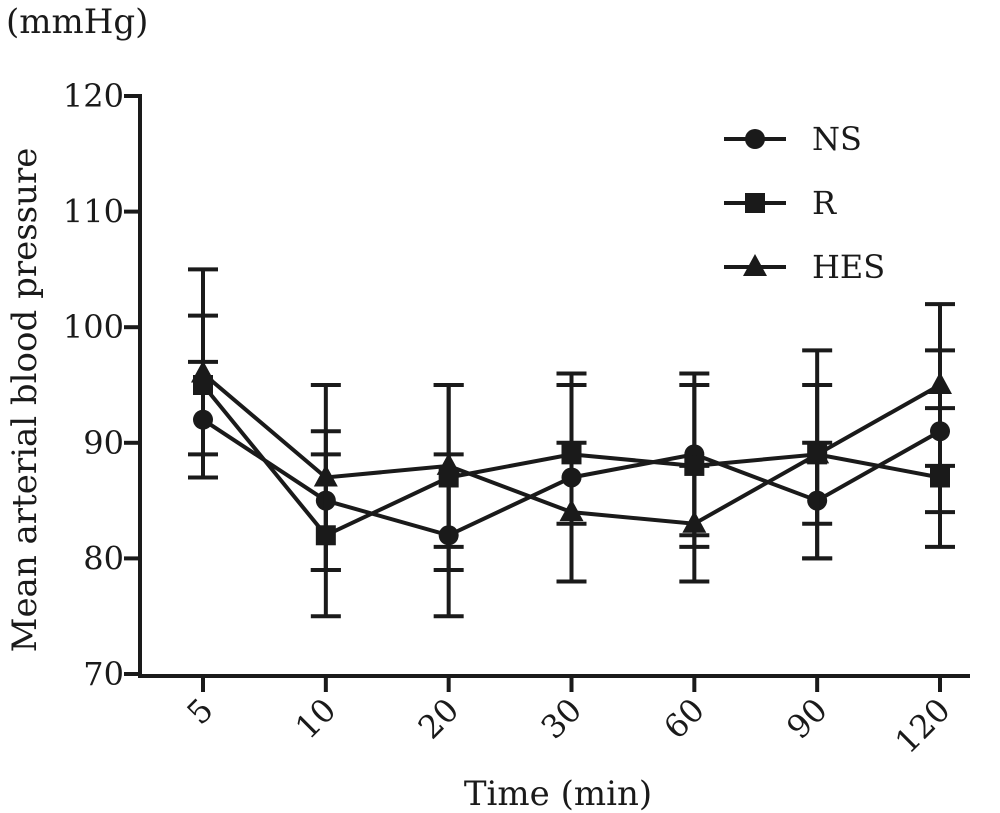 The image size is (1000, 813). I want to click on legend-item-r: R, so click(780, 203).